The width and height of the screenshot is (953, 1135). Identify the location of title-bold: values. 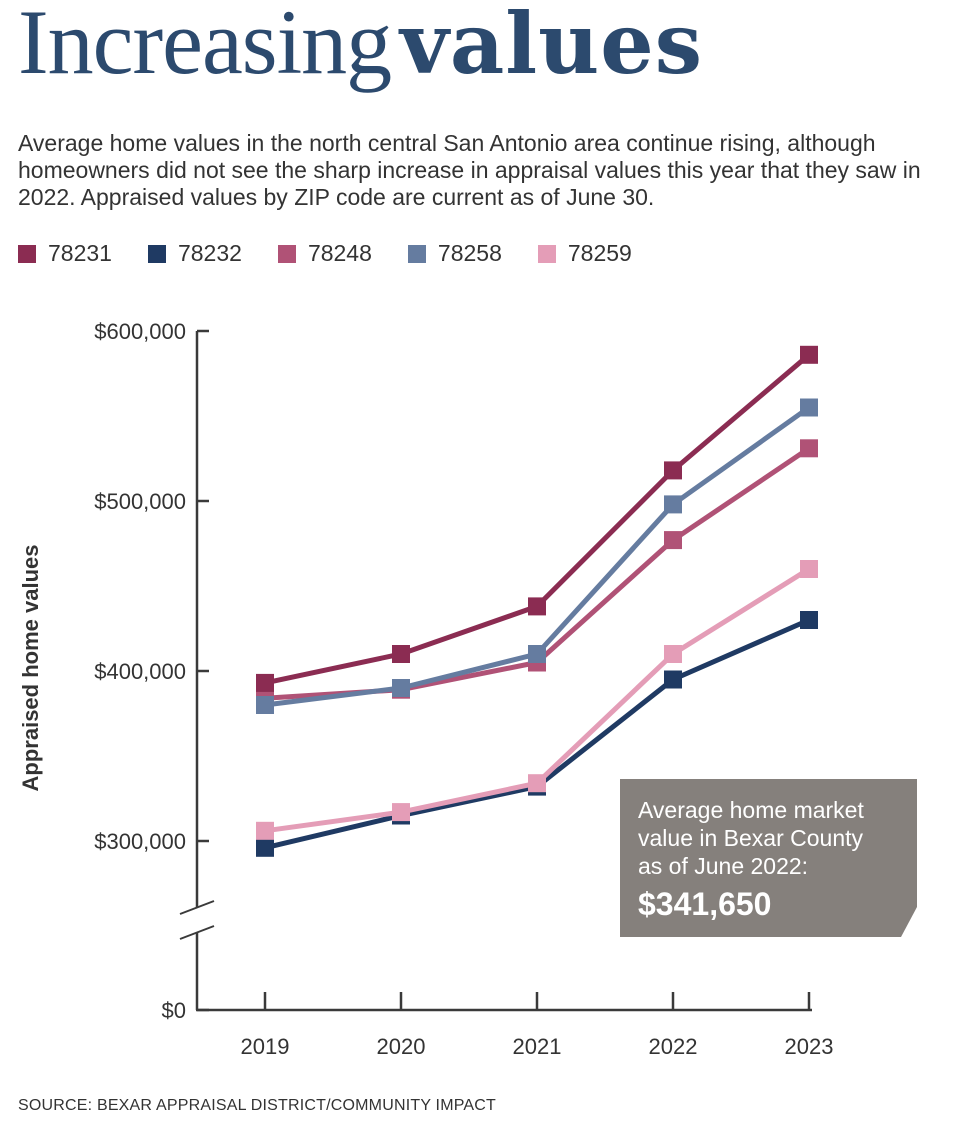
(551, 46).